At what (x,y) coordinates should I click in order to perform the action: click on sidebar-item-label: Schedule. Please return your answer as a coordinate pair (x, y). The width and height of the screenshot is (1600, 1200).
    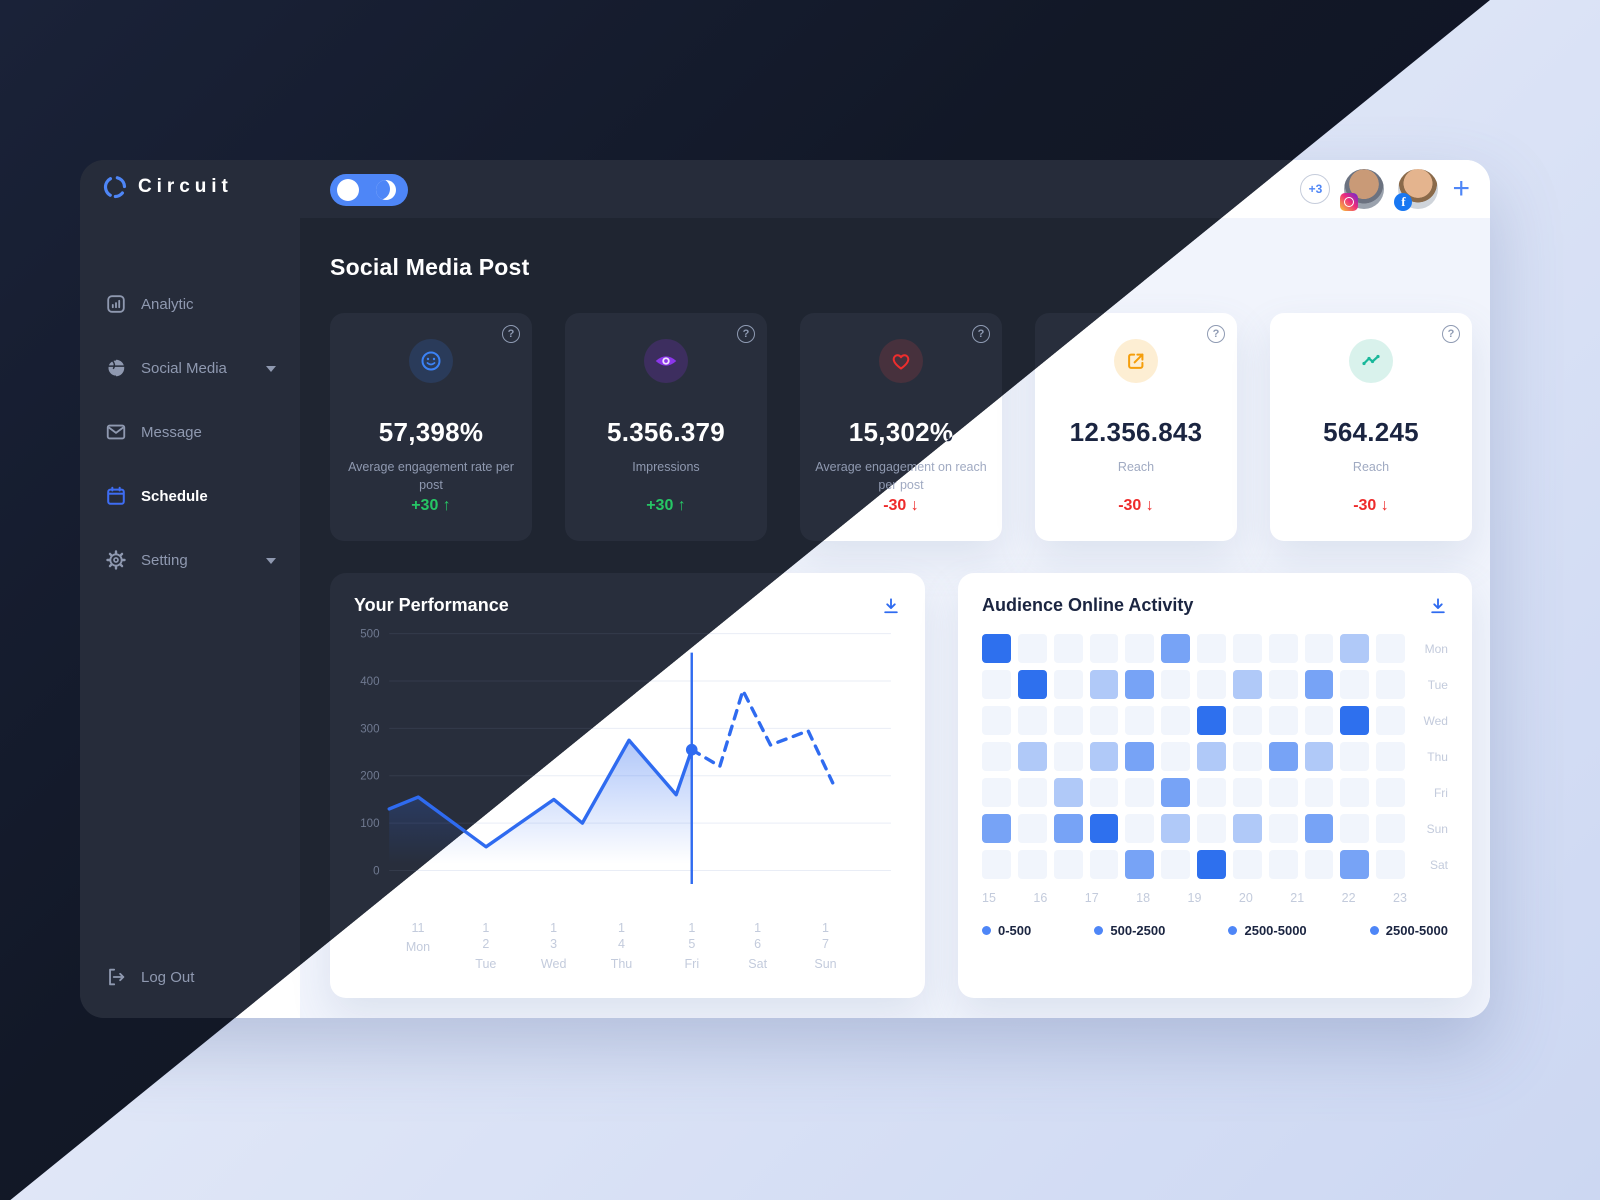
    Looking at the image, I should click on (174, 496).